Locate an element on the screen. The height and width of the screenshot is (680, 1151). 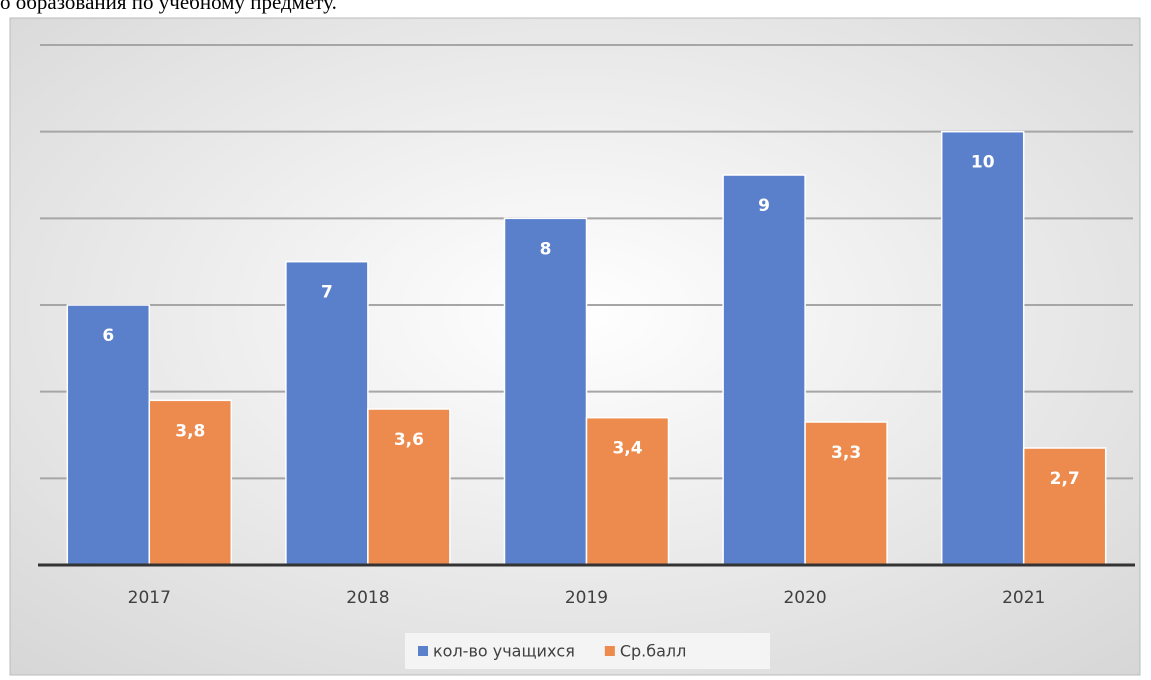
data-label: 3,8 is located at coordinates (190, 431).